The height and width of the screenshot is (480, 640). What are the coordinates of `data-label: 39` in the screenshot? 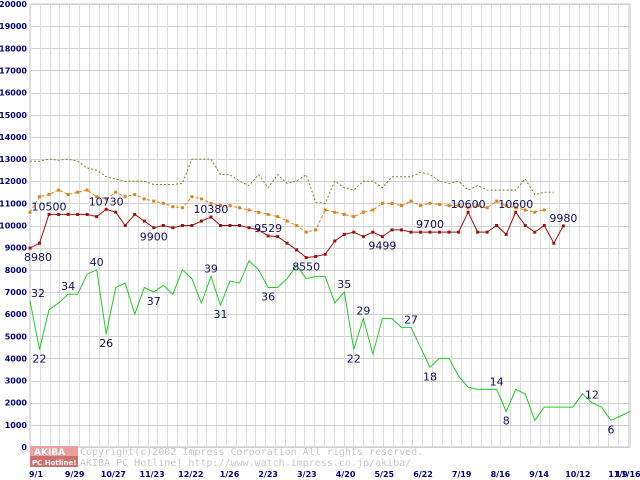 It's located at (211, 268).